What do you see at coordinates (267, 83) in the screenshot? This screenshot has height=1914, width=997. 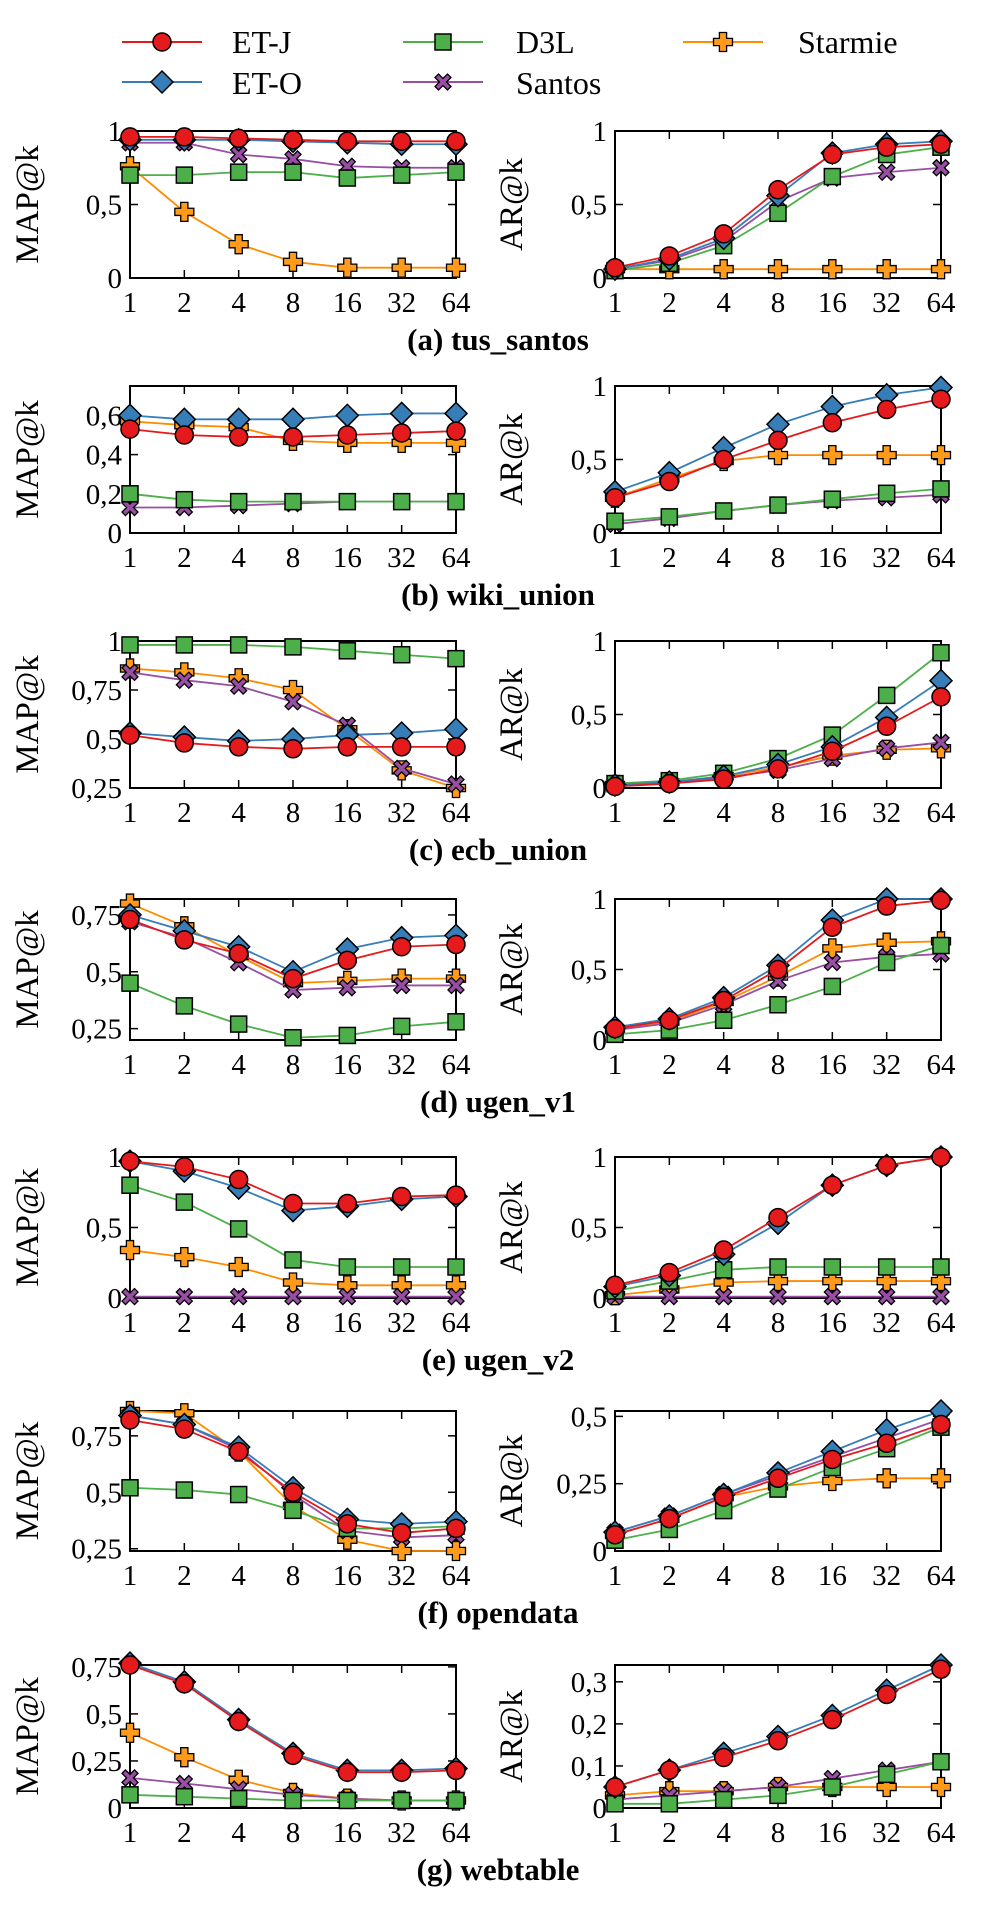 I see `legend-label: ET-O` at bounding box center [267, 83].